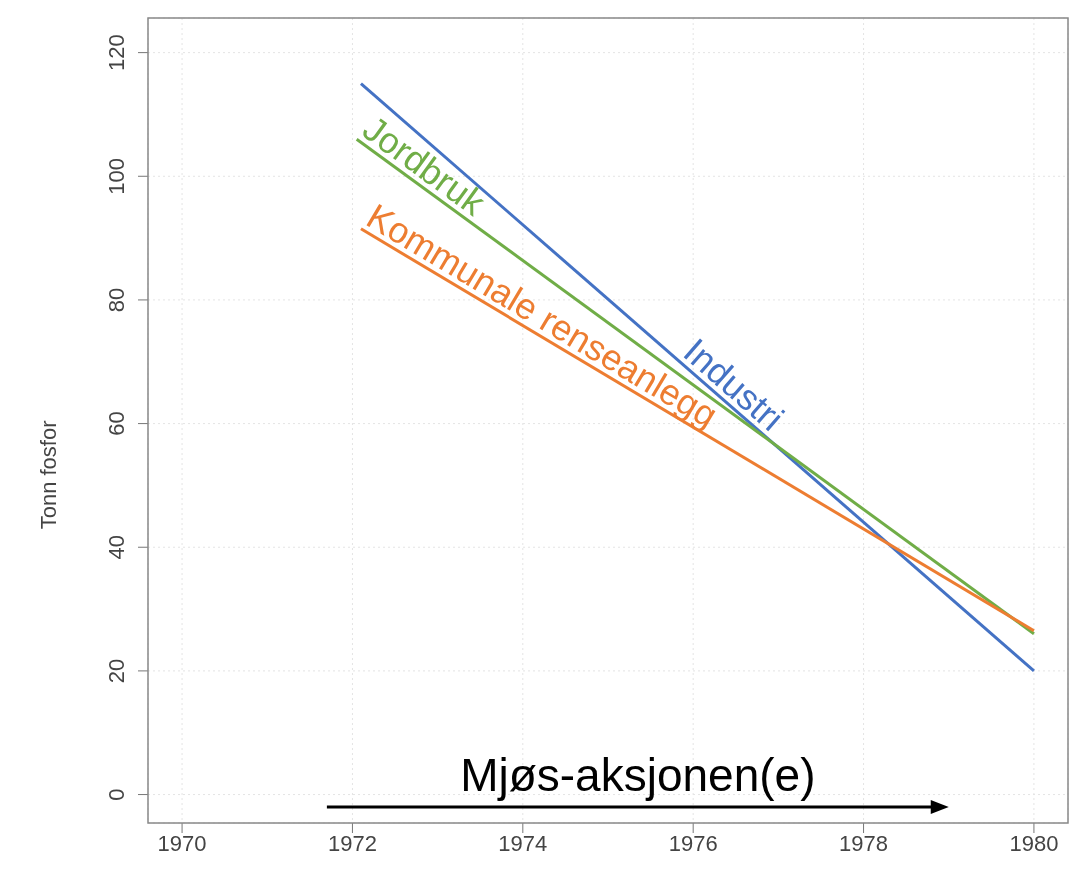 The image size is (1081, 884). I want to click on y-tick-label: 120, so click(116, 52).